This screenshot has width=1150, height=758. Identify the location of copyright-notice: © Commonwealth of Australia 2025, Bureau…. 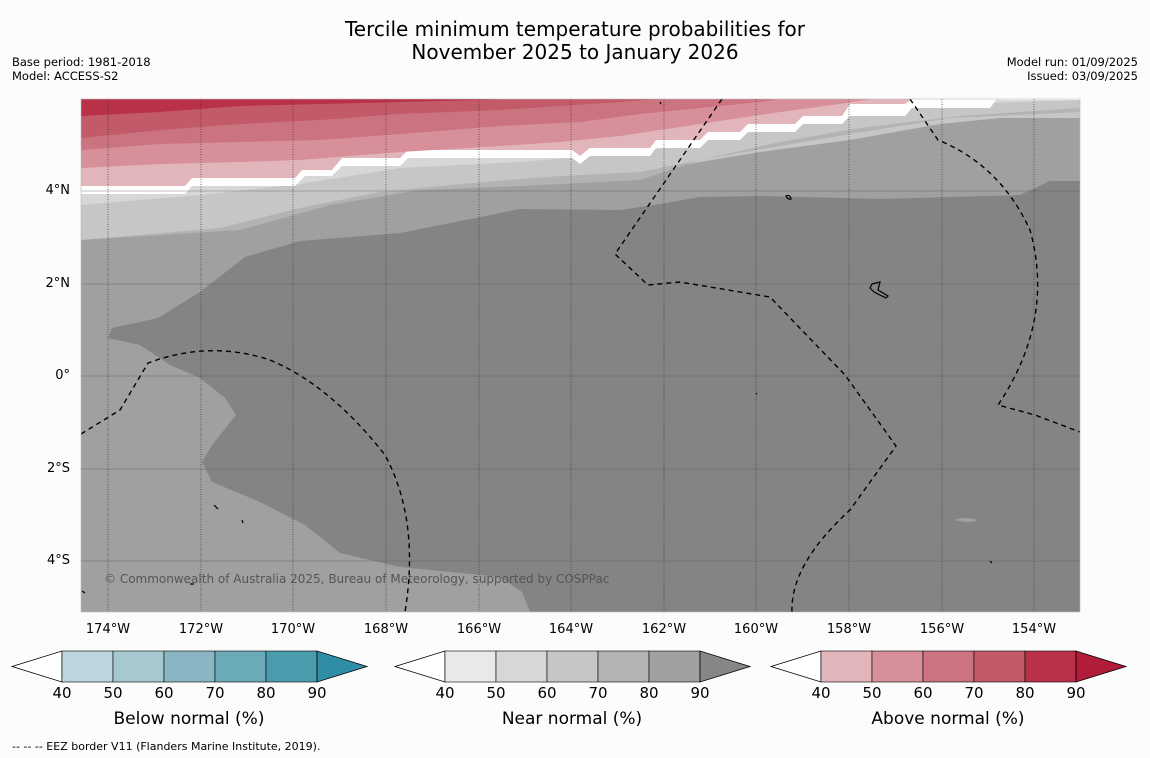
(357, 579).